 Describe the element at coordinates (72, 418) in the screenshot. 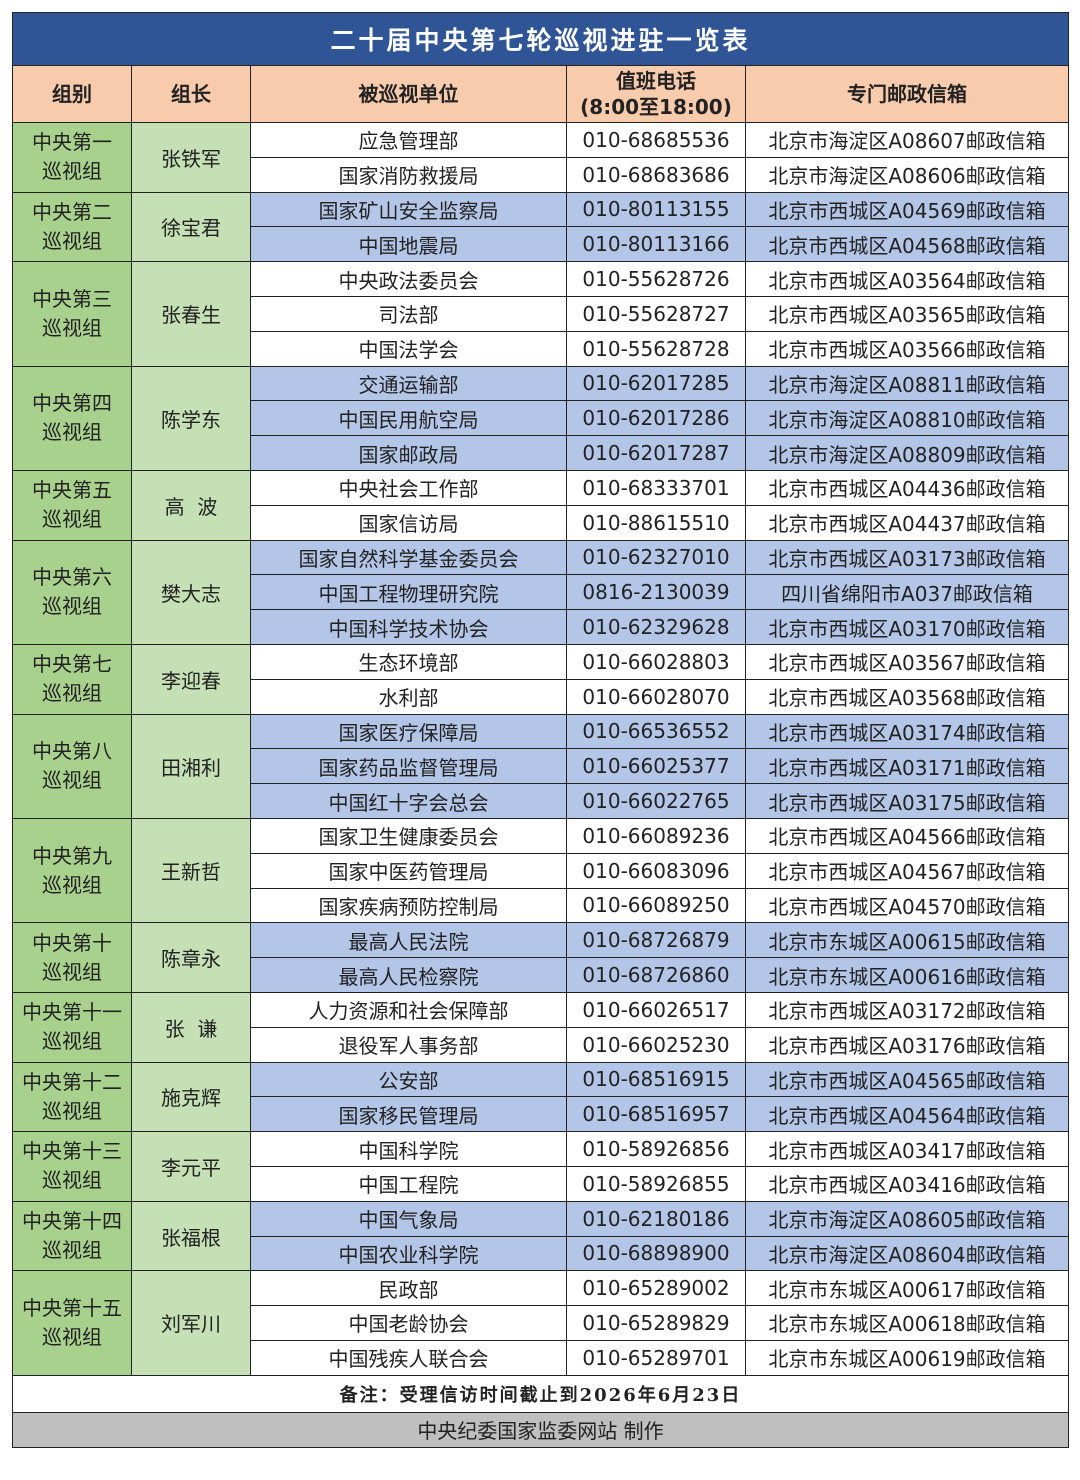

I see `group-name: 中央第四 巡视组` at that location.